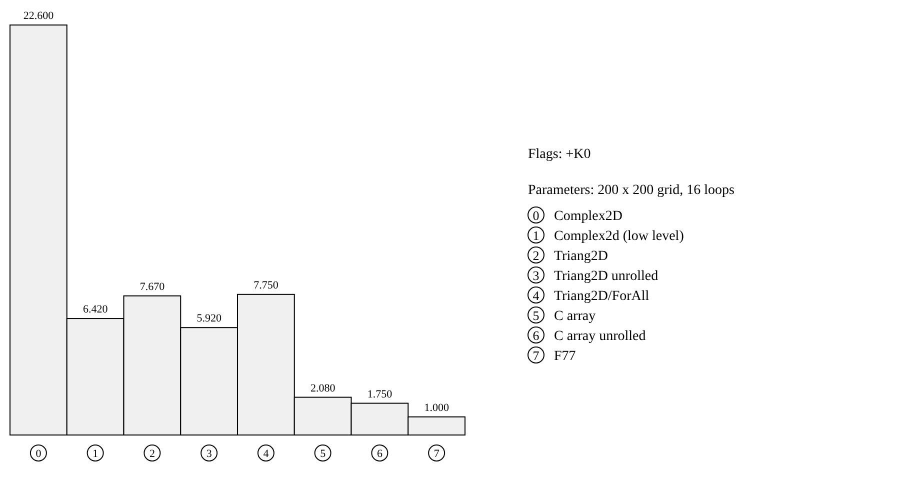  I want to click on category-label: 2, so click(536, 255).